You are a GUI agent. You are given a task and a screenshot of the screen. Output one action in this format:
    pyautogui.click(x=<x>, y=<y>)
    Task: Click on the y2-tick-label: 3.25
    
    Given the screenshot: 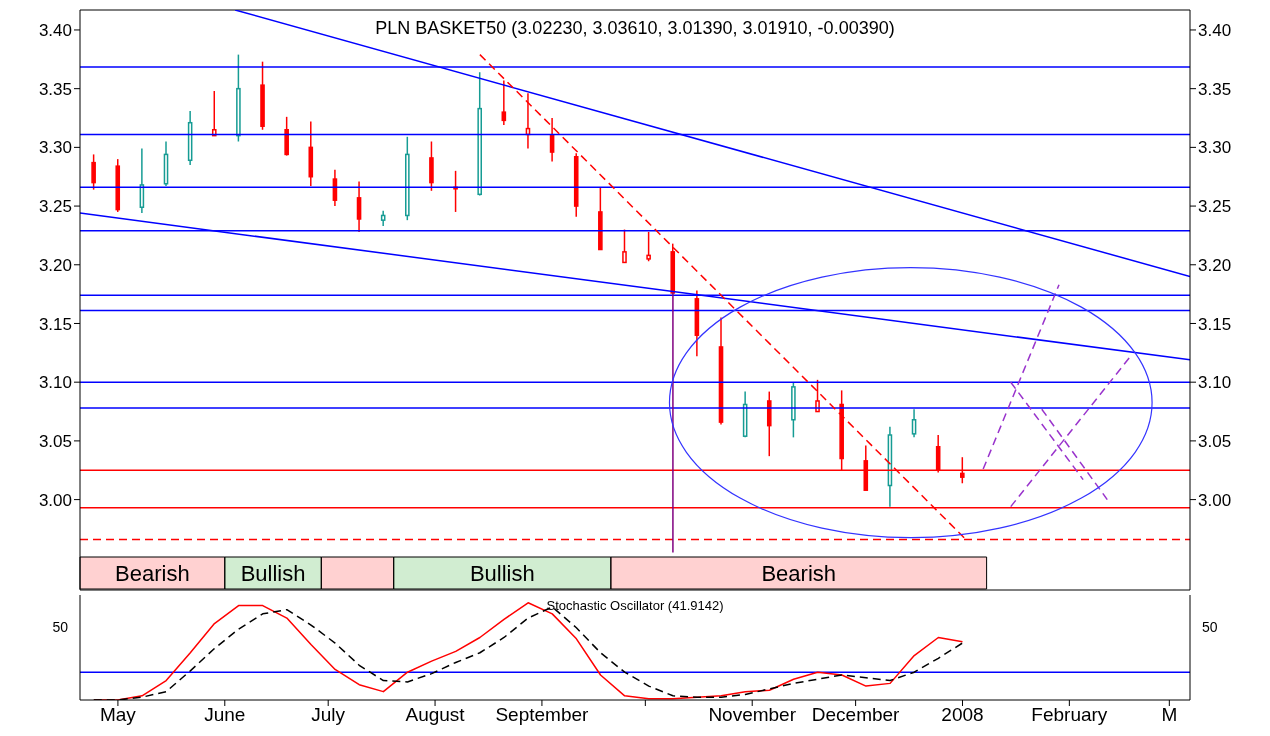 What is the action you would take?
    pyautogui.click(x=1215, y=207)
    